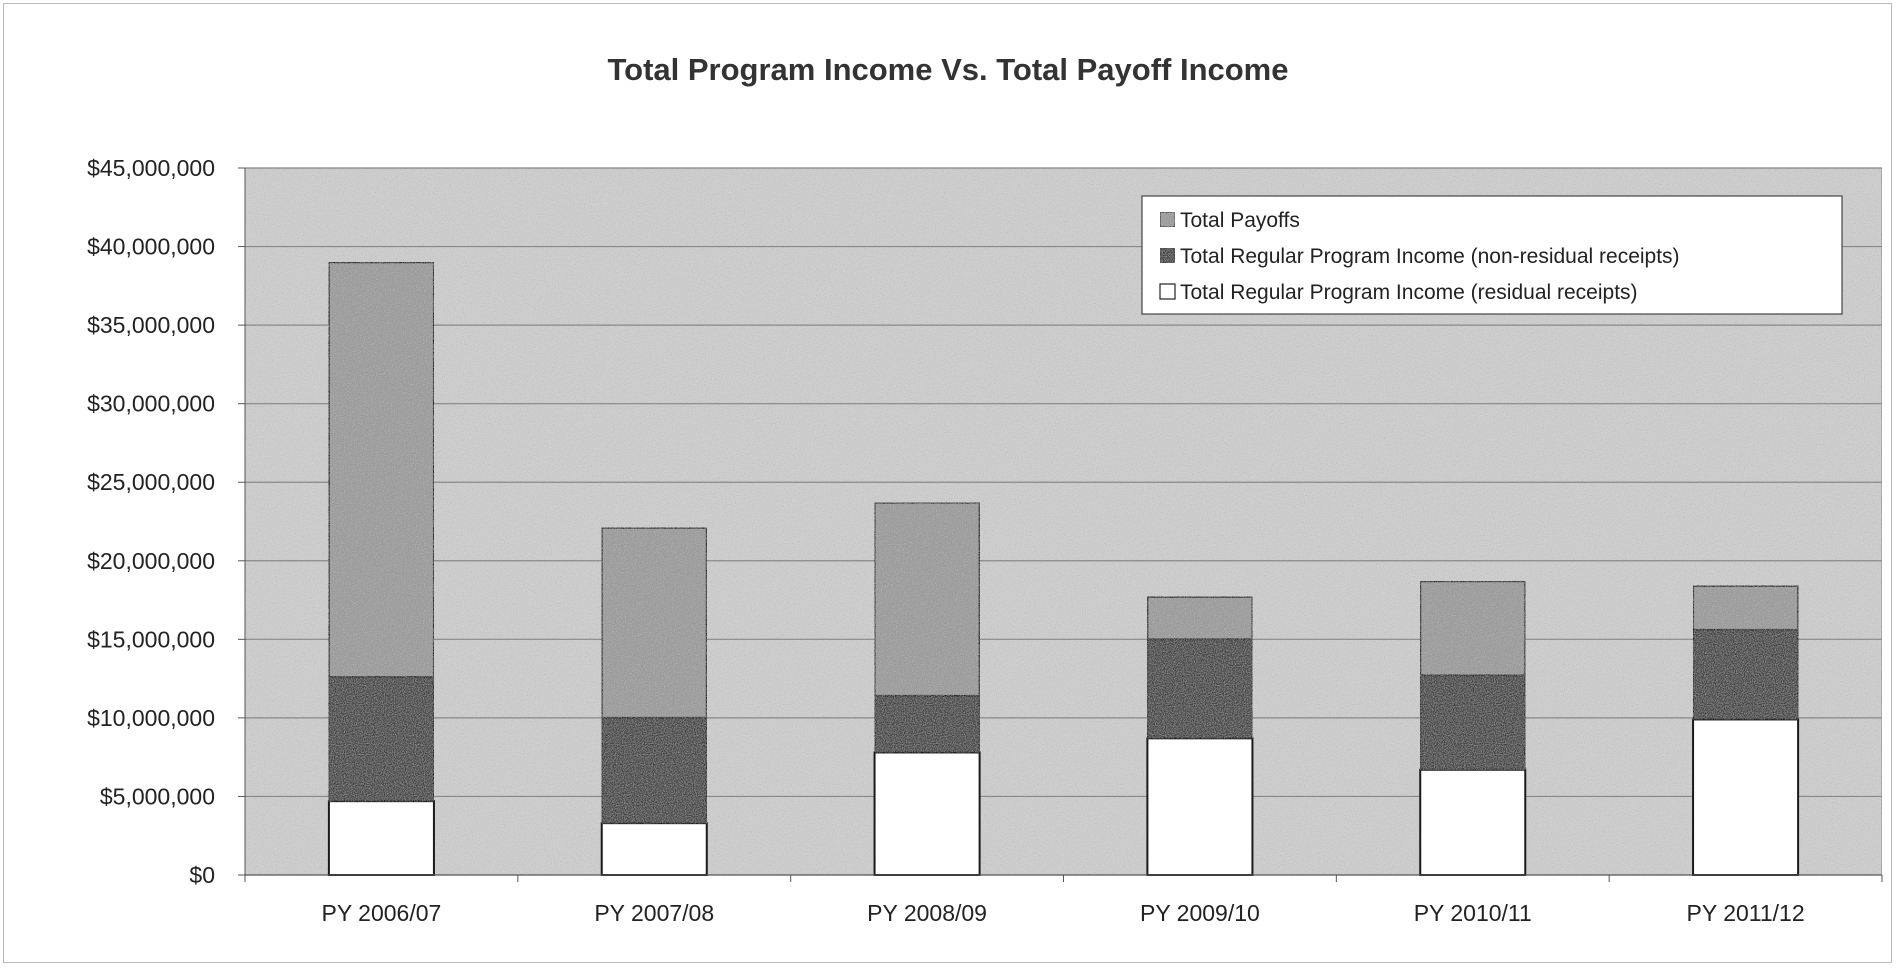 The width and height of the screenshot is (1897, 968). I want to click on y-tick-label: $0, so click(202, 875).